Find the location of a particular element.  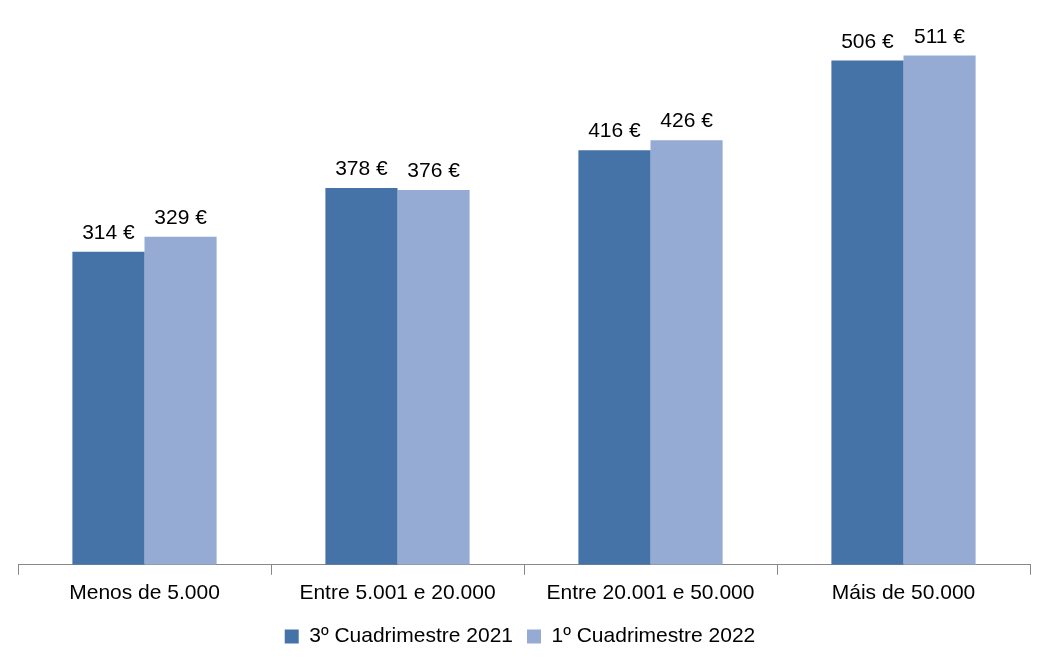

data-label: 329 € is located at coordinates (181, 217).